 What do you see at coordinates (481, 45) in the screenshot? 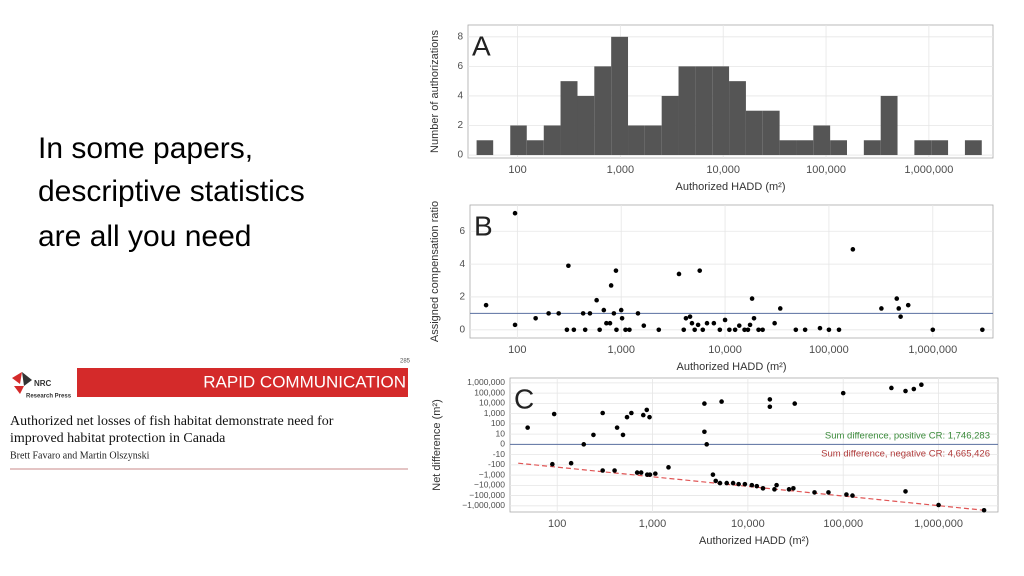
I see `panel-letter: A` at bounding box center [481, 45].